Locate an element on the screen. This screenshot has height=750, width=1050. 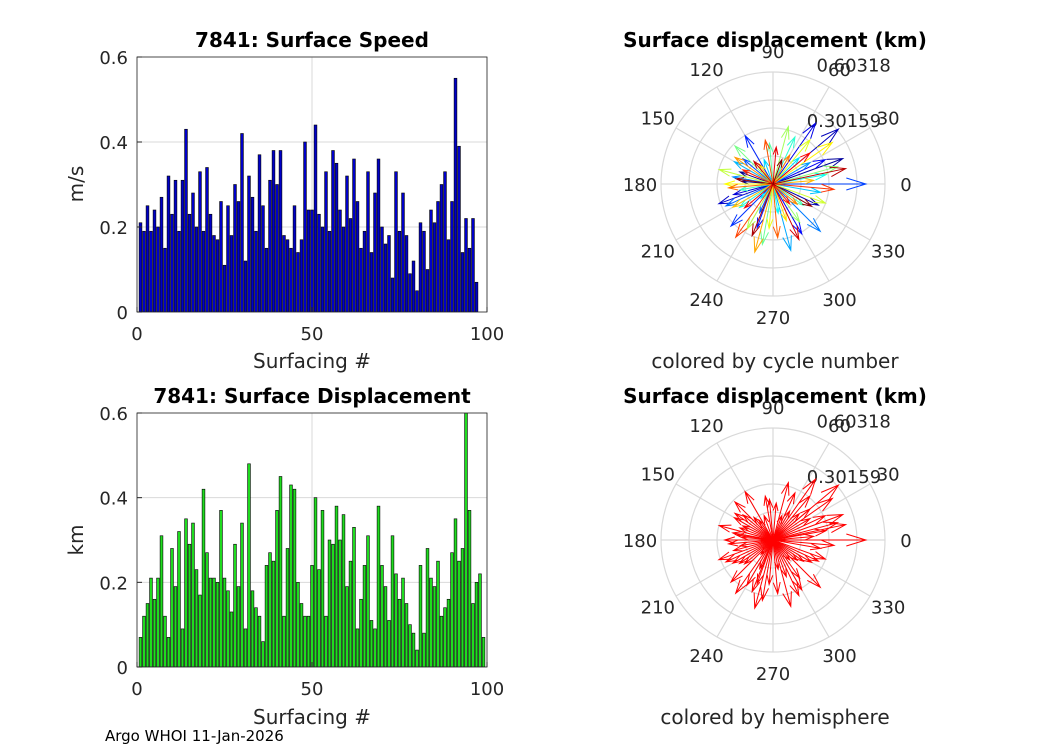
polar-hemisphere-angle-label: 180 is located at coordinates (640, 541).